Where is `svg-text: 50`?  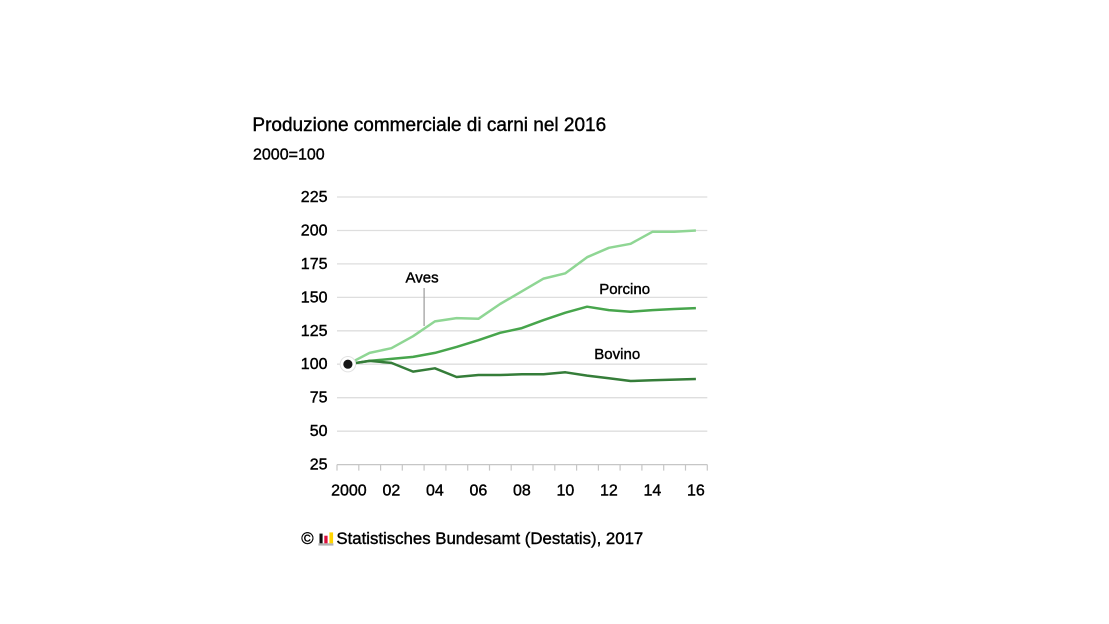
svg-text: 50 is located at coordinates (319, 431).